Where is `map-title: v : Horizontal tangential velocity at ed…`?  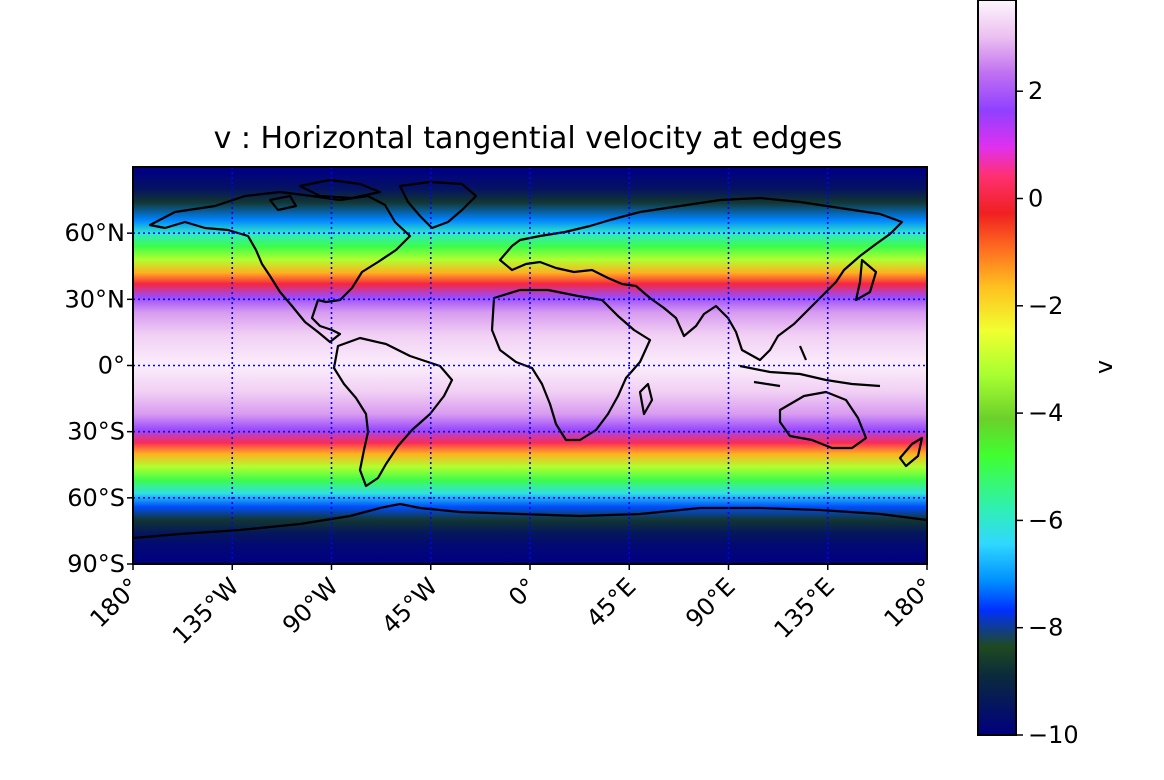 map-title: v : Horizontal tangential velocity at ed… is located at coordinates (528, 138).